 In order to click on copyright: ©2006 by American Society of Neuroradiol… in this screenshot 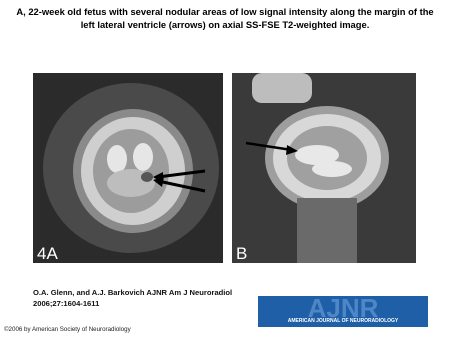, I will do `click(67, 329)`.